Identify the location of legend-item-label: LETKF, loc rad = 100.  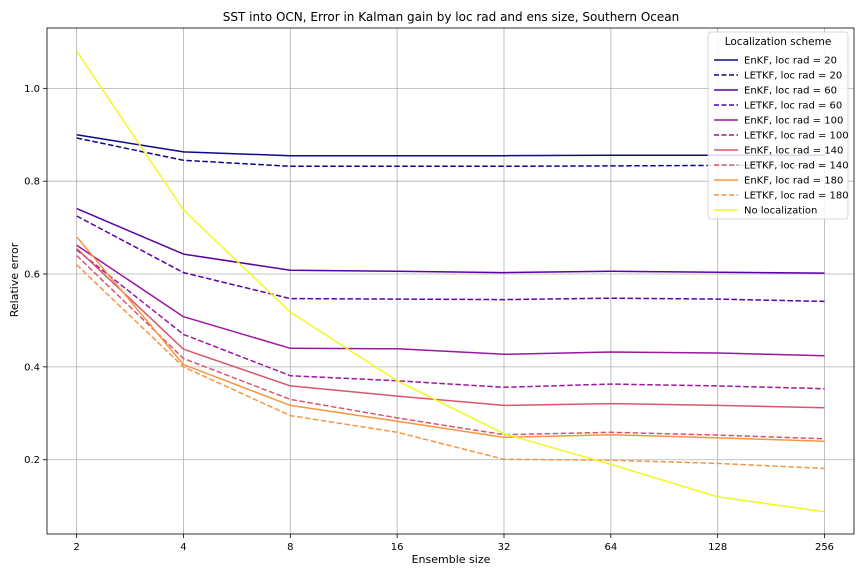
(796, 136).